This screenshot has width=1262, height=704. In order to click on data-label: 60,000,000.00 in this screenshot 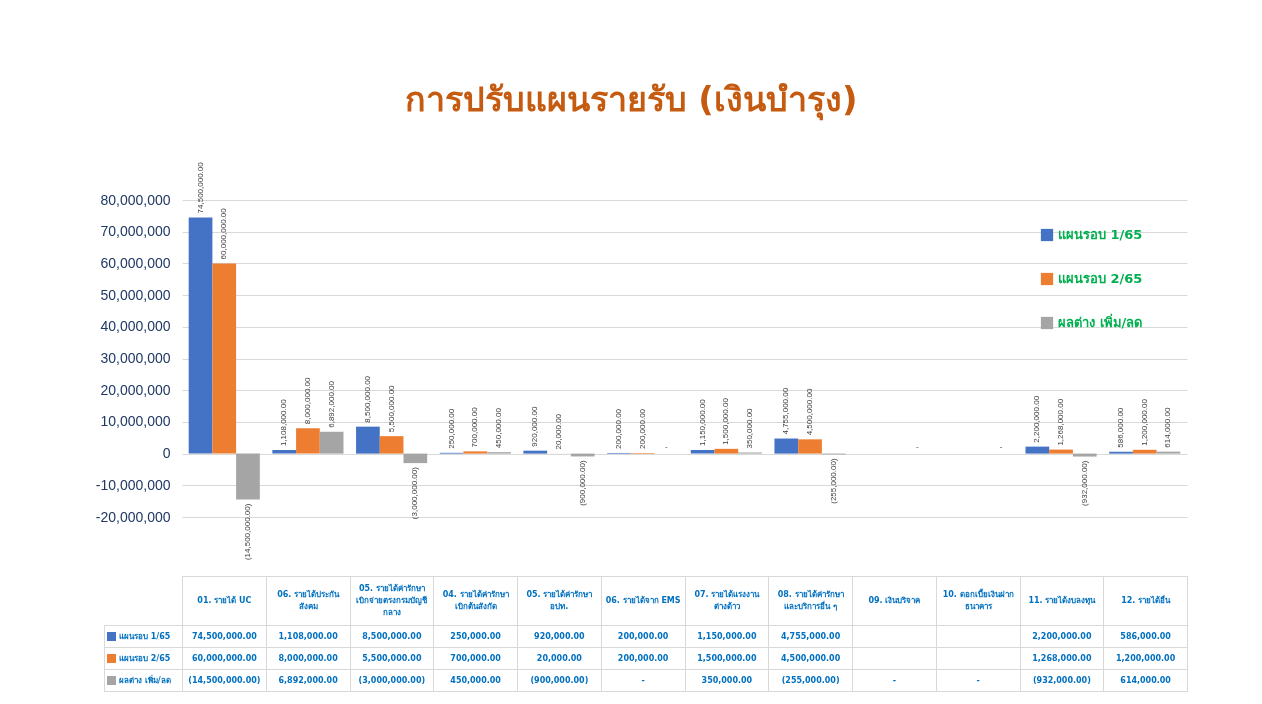, I will do `click(224, 658)`.